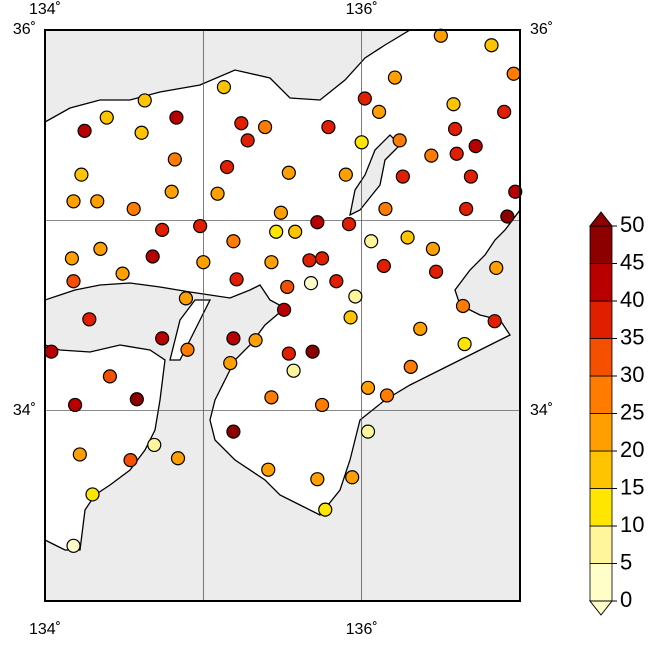 Image resolution: width=667 pixels, height=656 pixels. What do you see at coordinates (632, 336) in the screenshot?
I see `colorbar-label: 35` at bounding box center [632, 336].